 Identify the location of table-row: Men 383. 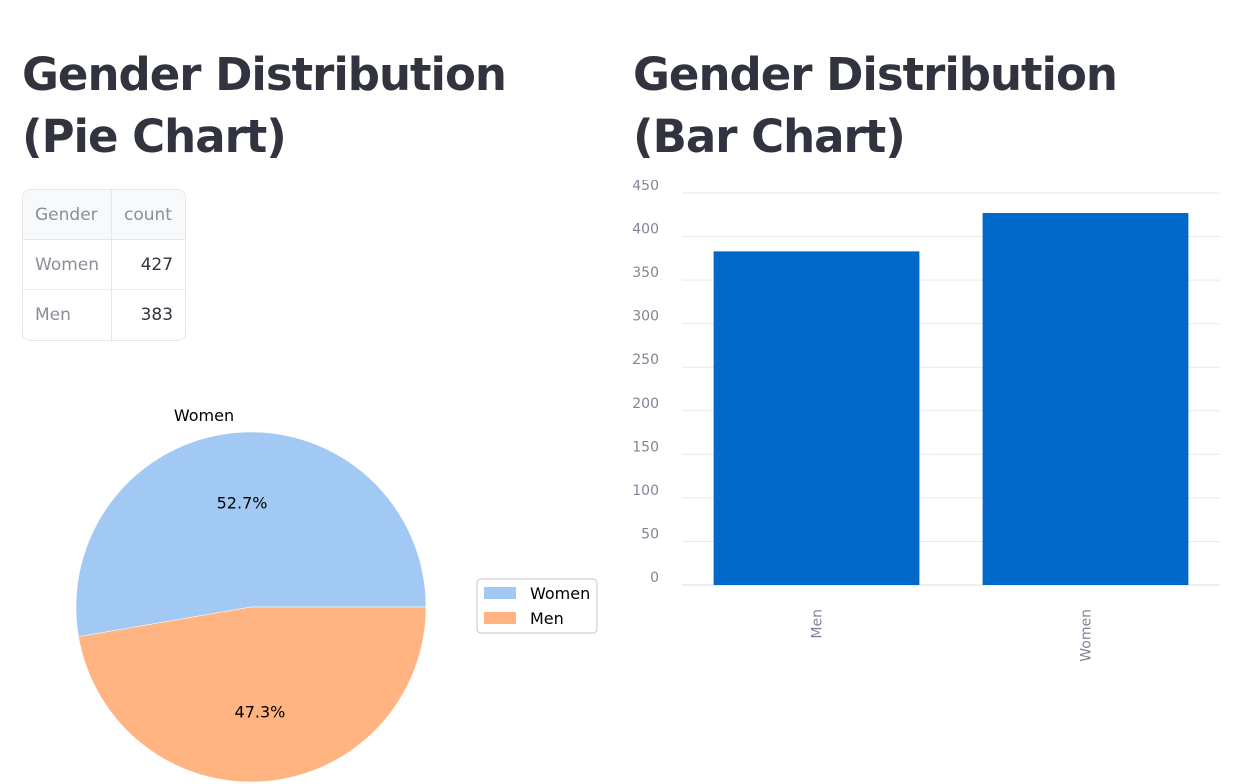
(104, 315).